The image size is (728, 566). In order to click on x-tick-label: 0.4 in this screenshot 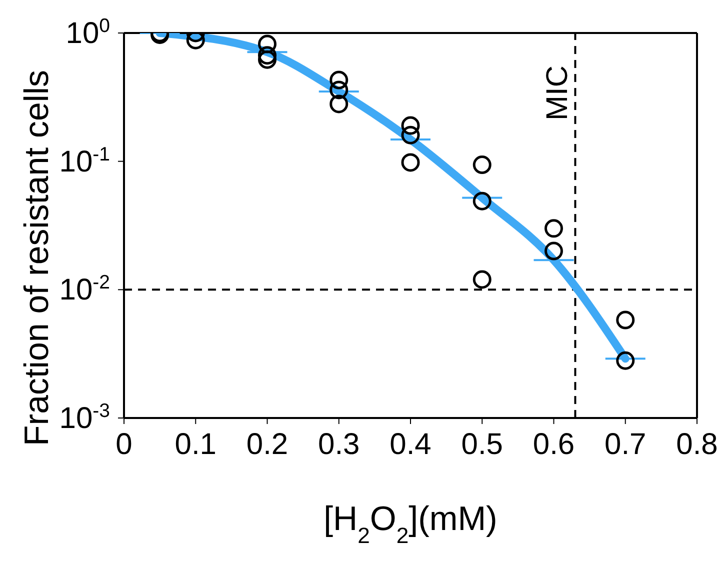, I will do `click(411, 444)`.